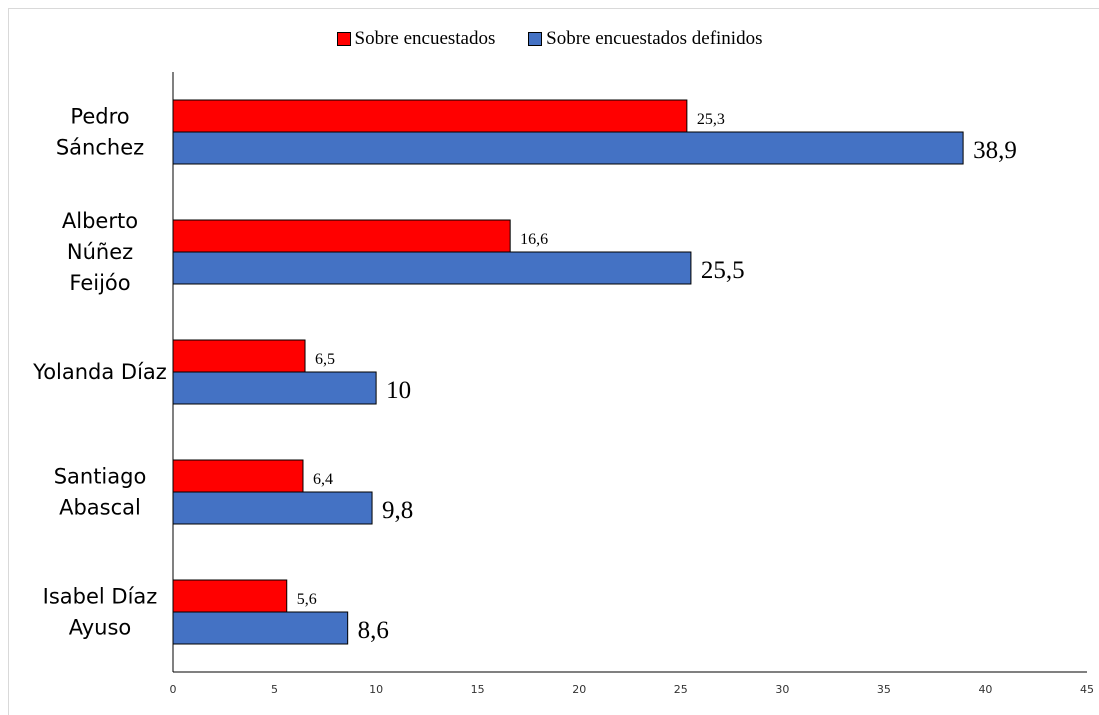 This screenshot has width=1099, height=715. Describe the element at coordinates (307, 599) in the screenshot. I see `data-label: 5,6` at that location.